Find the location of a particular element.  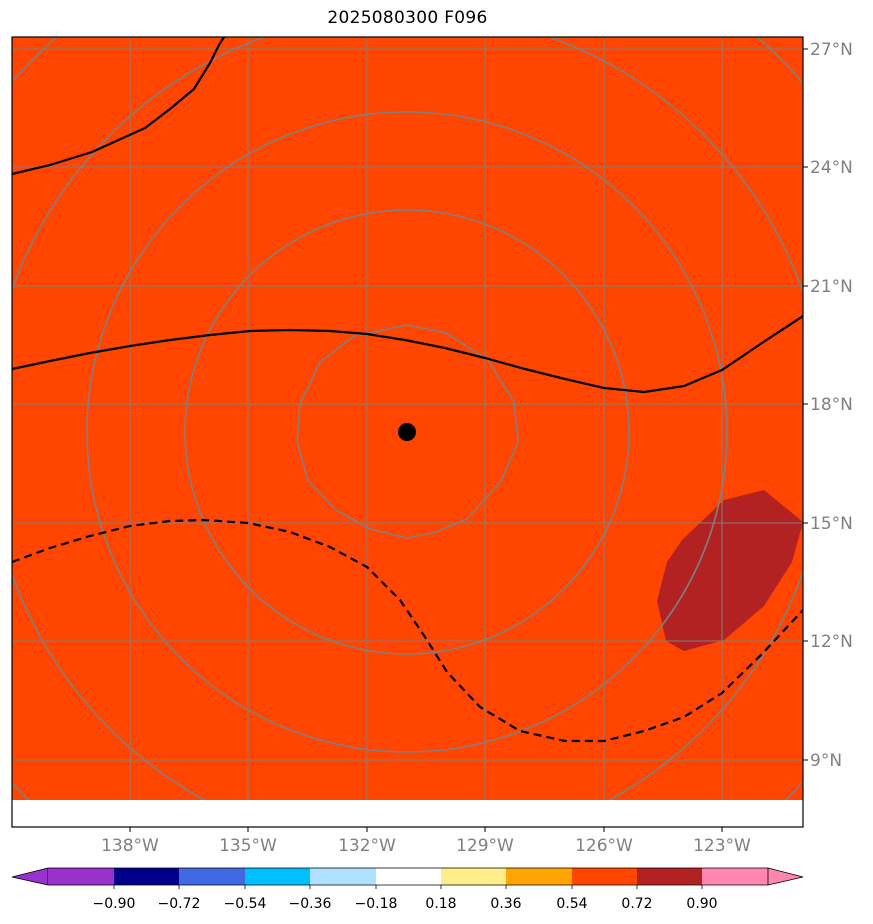

map-title: 2025080300 F096 is located at coordinates (407, 18).